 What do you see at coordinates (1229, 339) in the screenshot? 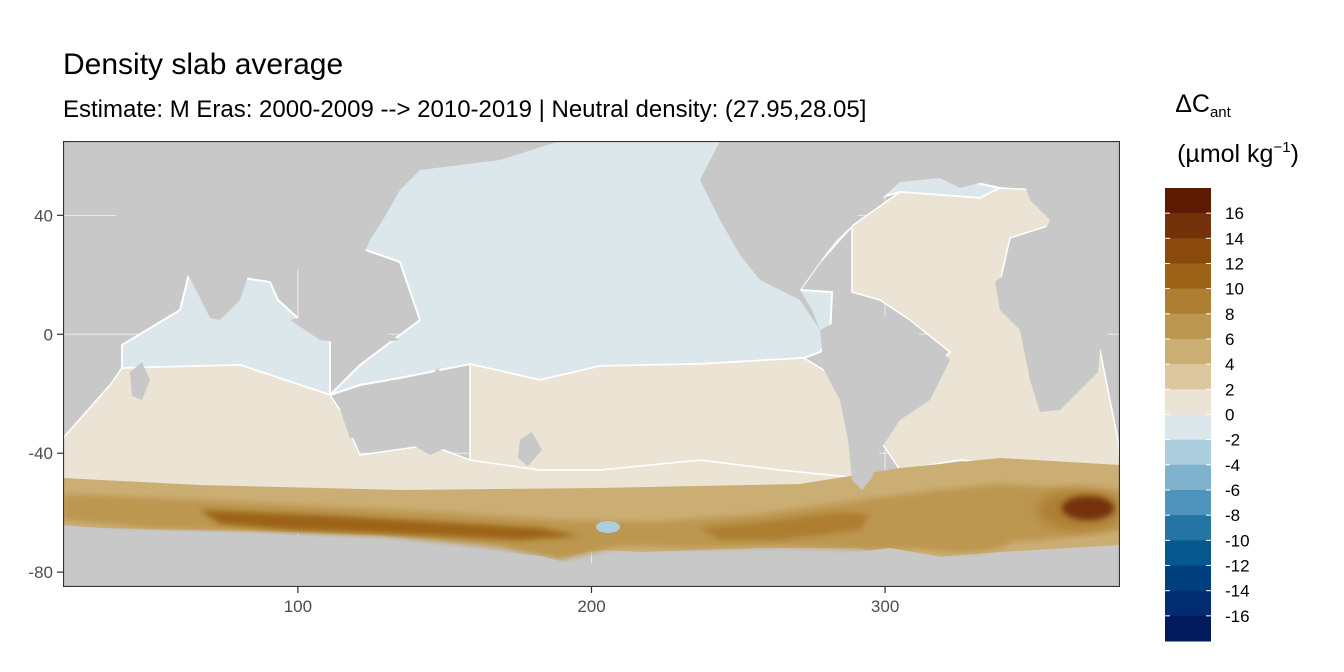
I see `legend-label: 6` at bounding box center [1229, 339].